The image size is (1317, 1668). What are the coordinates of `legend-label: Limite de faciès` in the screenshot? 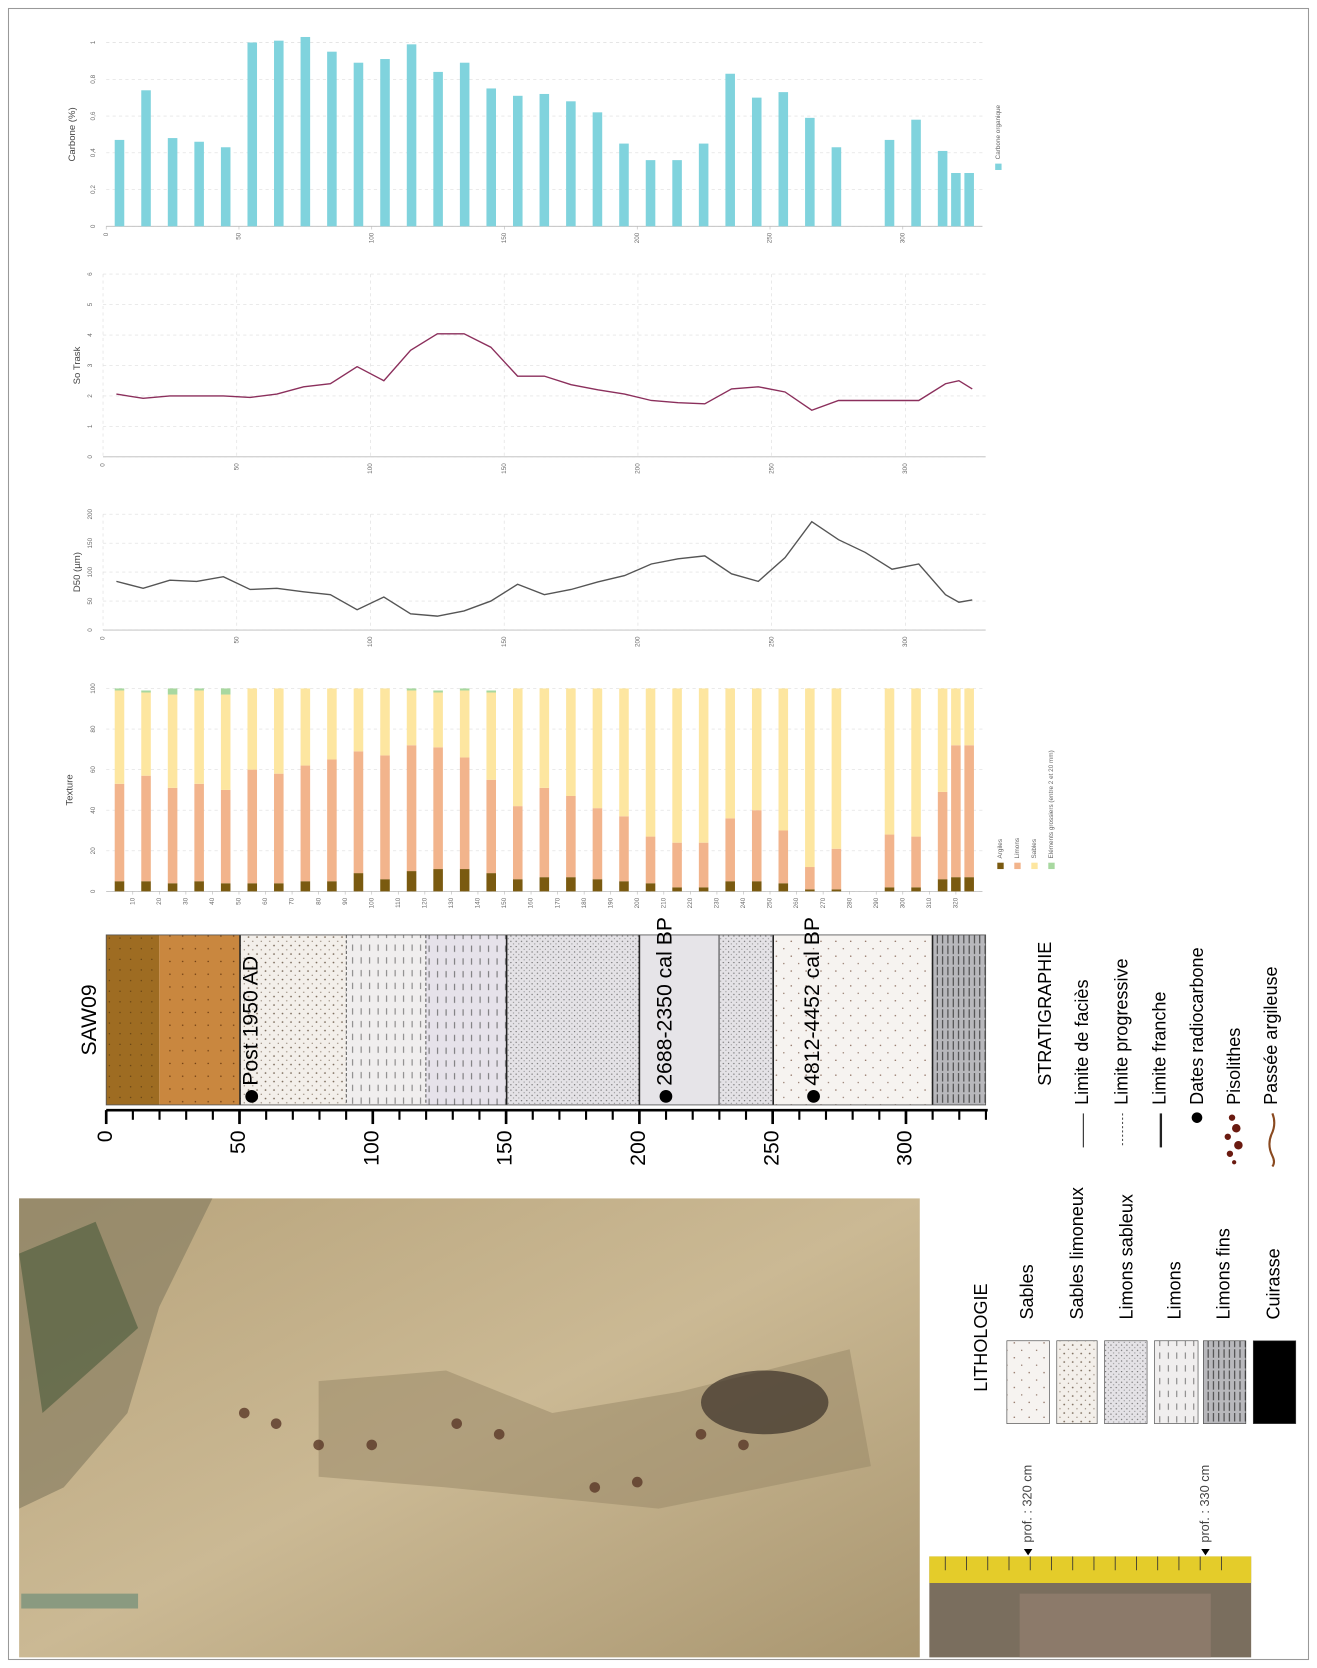 It's located at (1082, 1042).